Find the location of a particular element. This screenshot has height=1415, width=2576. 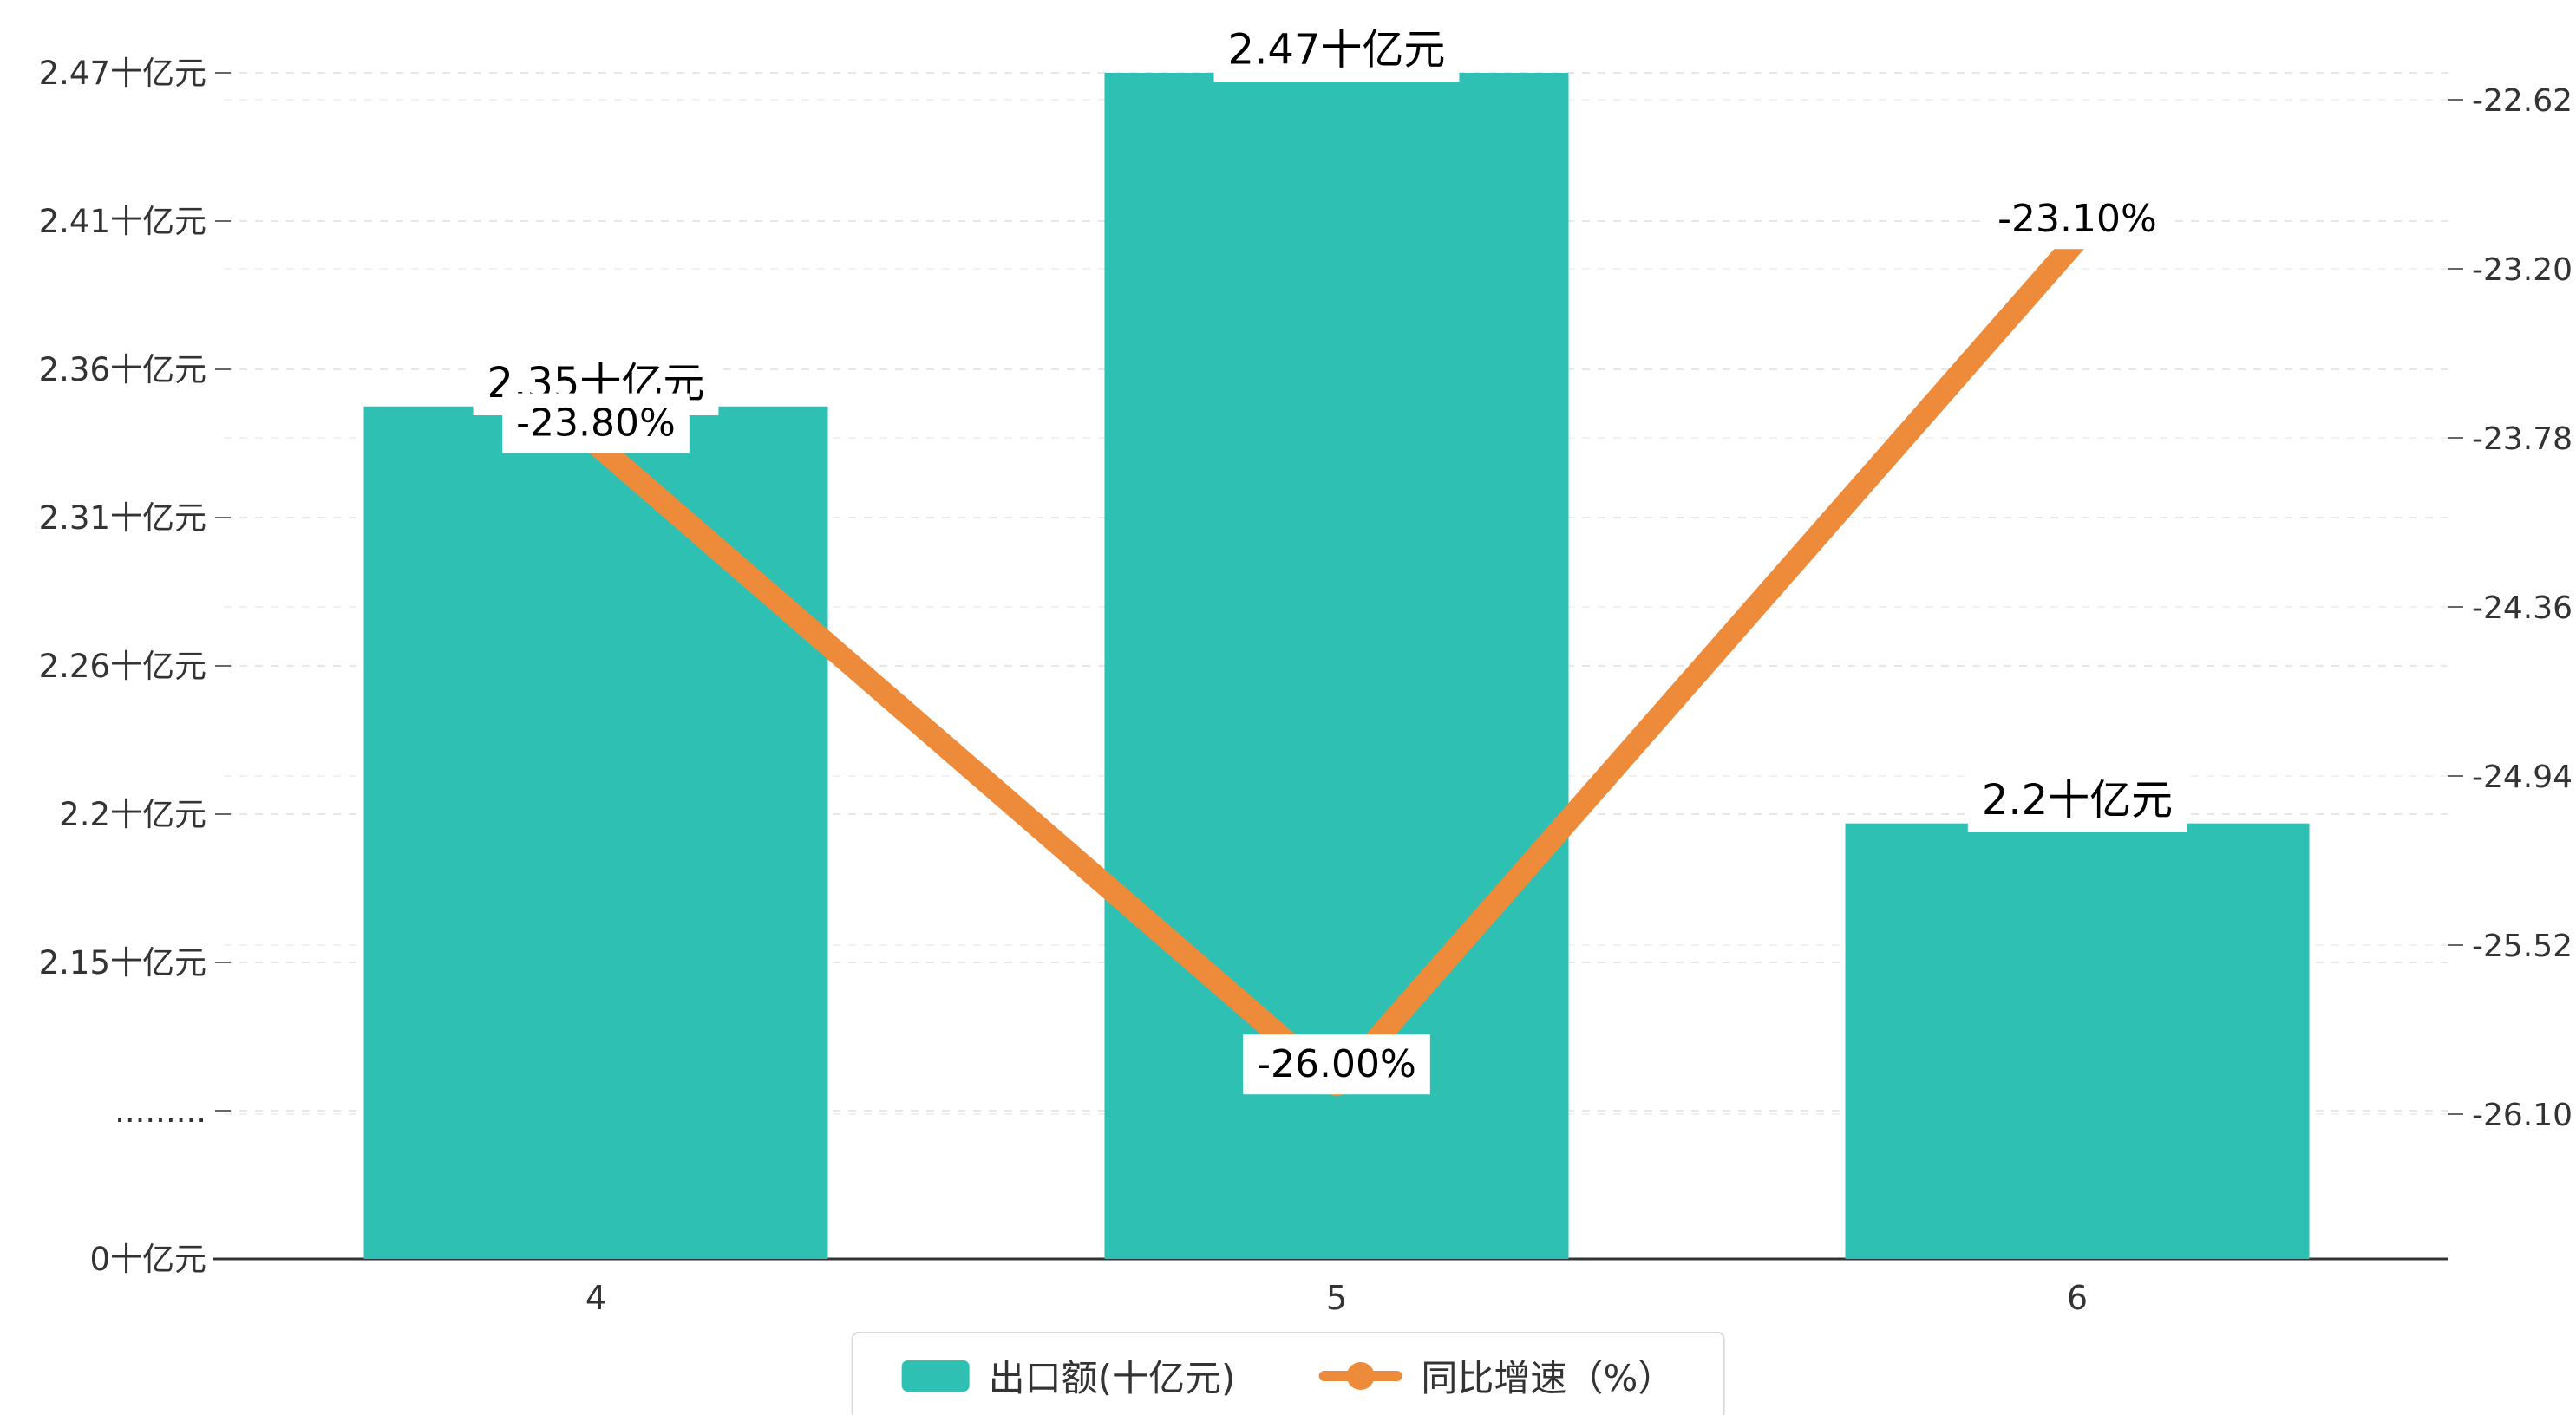

legend-label-growth: 同比增速（%） is located at coordinates (1548, 1378).